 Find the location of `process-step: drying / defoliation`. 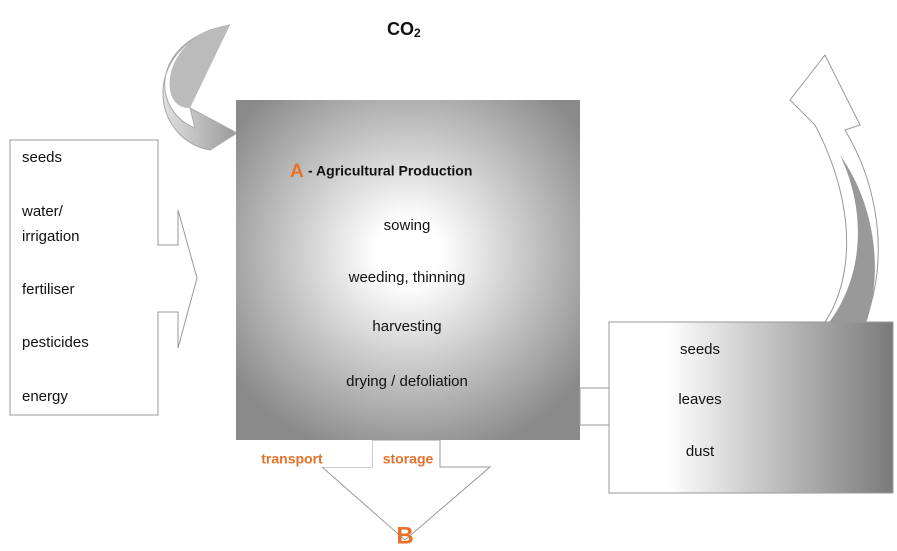

process-step: drying / defoliation is located at coordinates (407, 381).